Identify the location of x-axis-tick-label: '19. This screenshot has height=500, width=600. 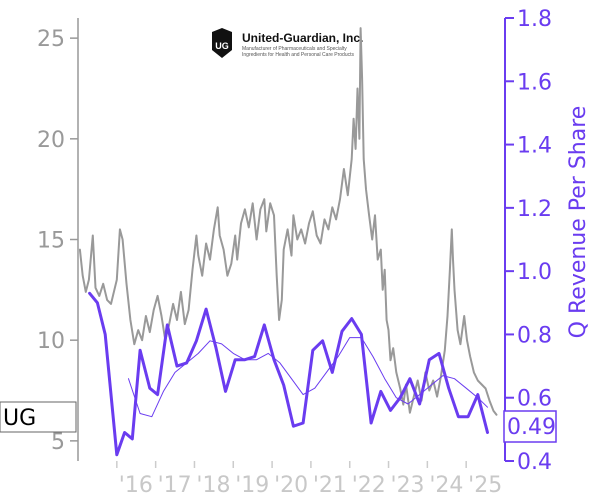
(252, 485).